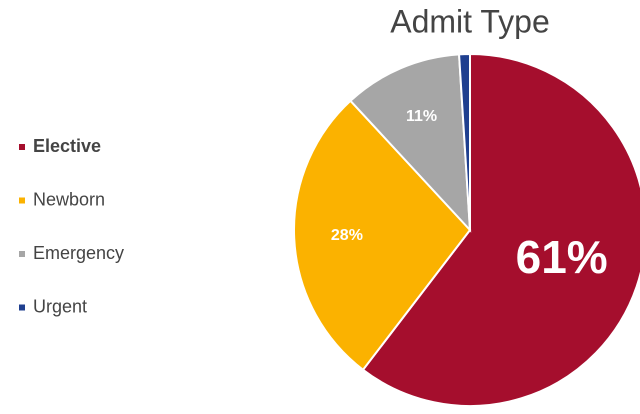 This screenshot has width=640, height=414. Describe the element at coordinates (67, 146) in the screenshot. I see `legend-label: Elective` at that location.